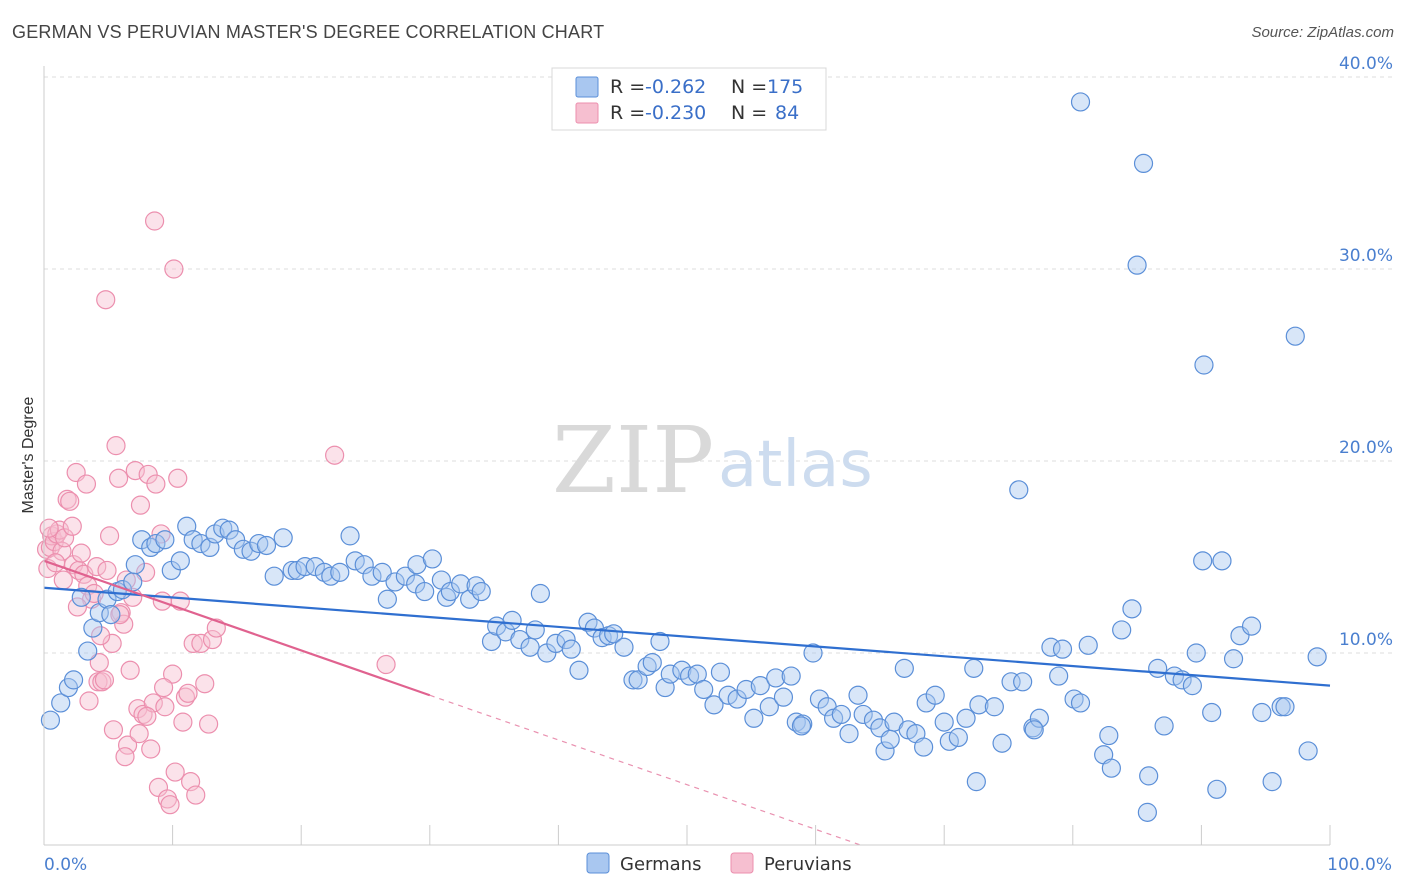 This screenshot has height=892, width=1406. Describe the element at coordinates (749, 87) in the screenshot. I see `legend-germans-n-label: N =` at that location.